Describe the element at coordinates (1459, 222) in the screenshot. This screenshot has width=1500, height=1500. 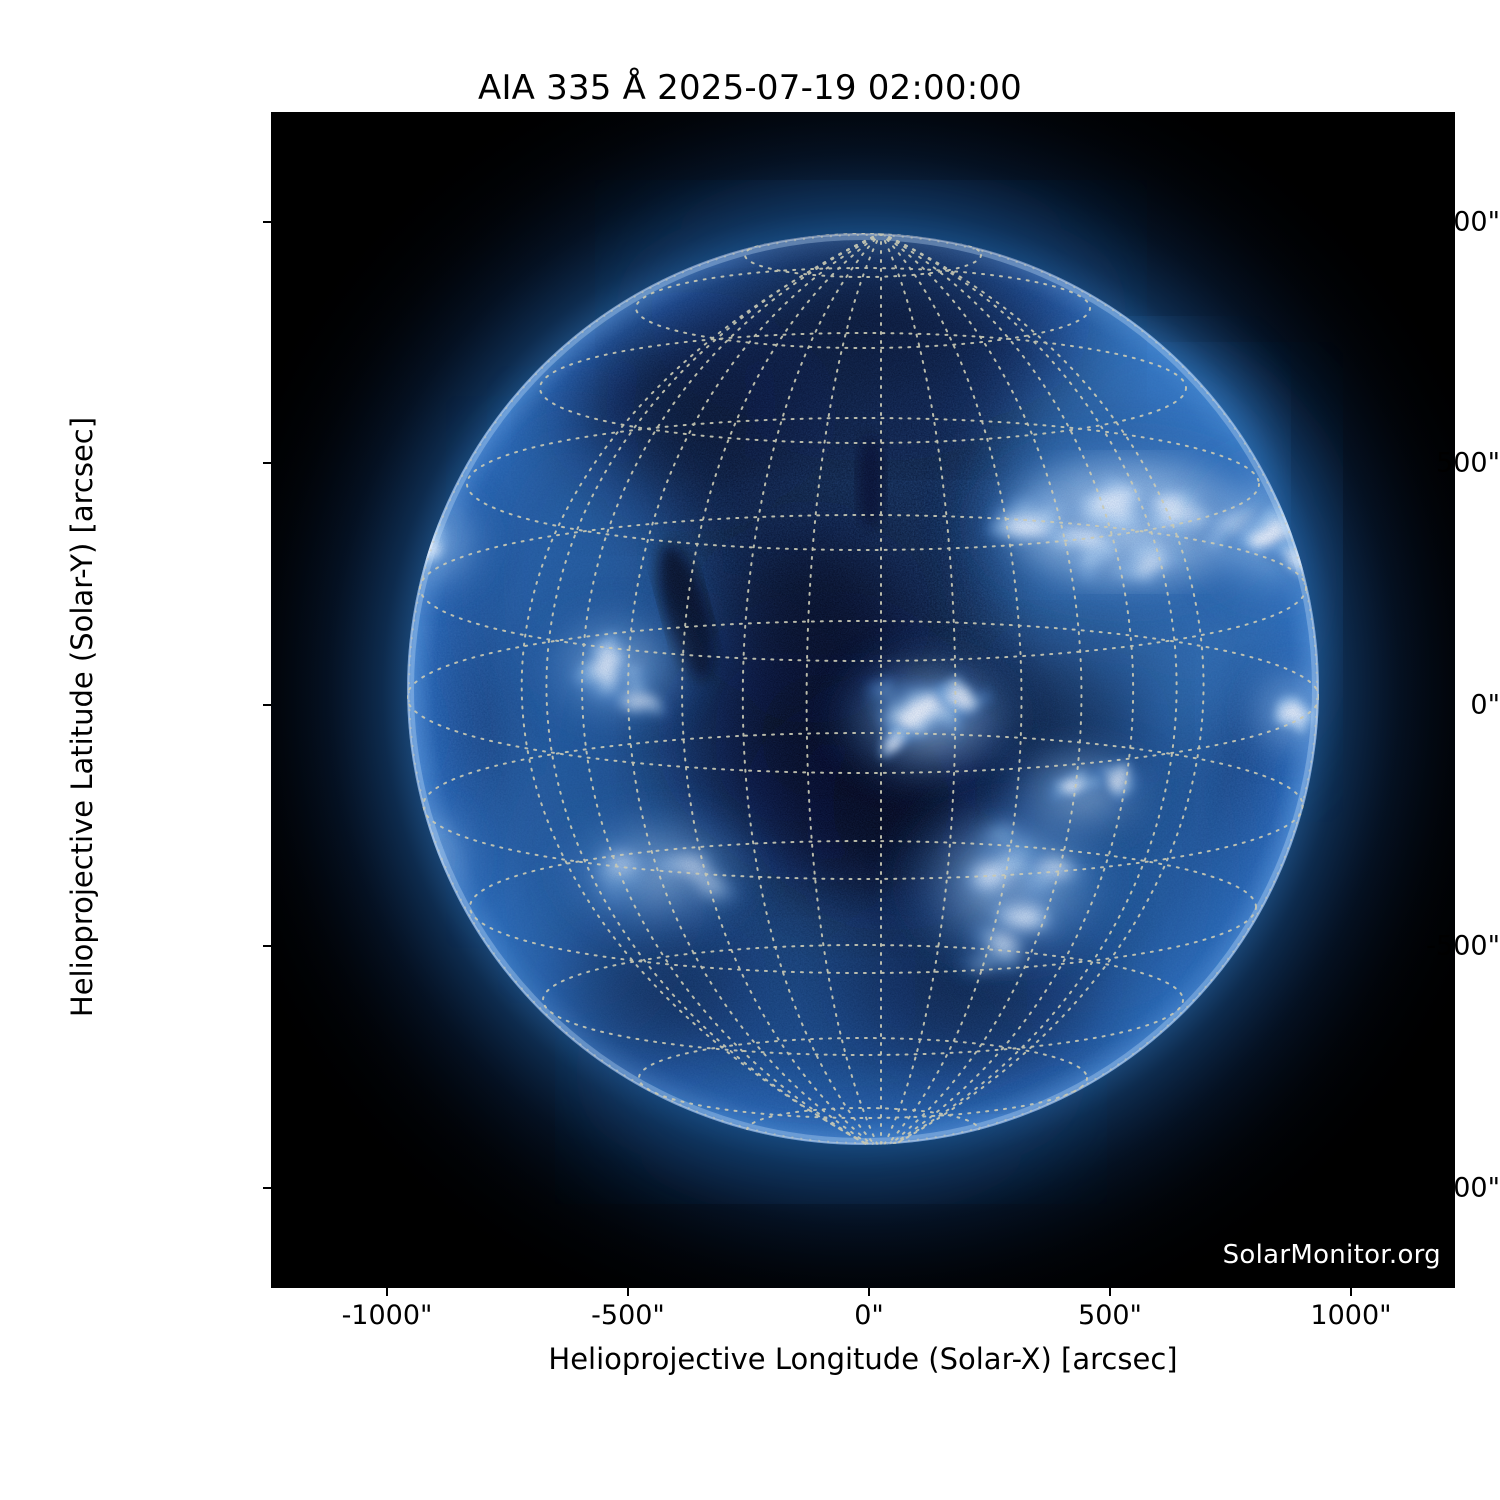
I see `y-tick-label-1000: 1000"` at that location.